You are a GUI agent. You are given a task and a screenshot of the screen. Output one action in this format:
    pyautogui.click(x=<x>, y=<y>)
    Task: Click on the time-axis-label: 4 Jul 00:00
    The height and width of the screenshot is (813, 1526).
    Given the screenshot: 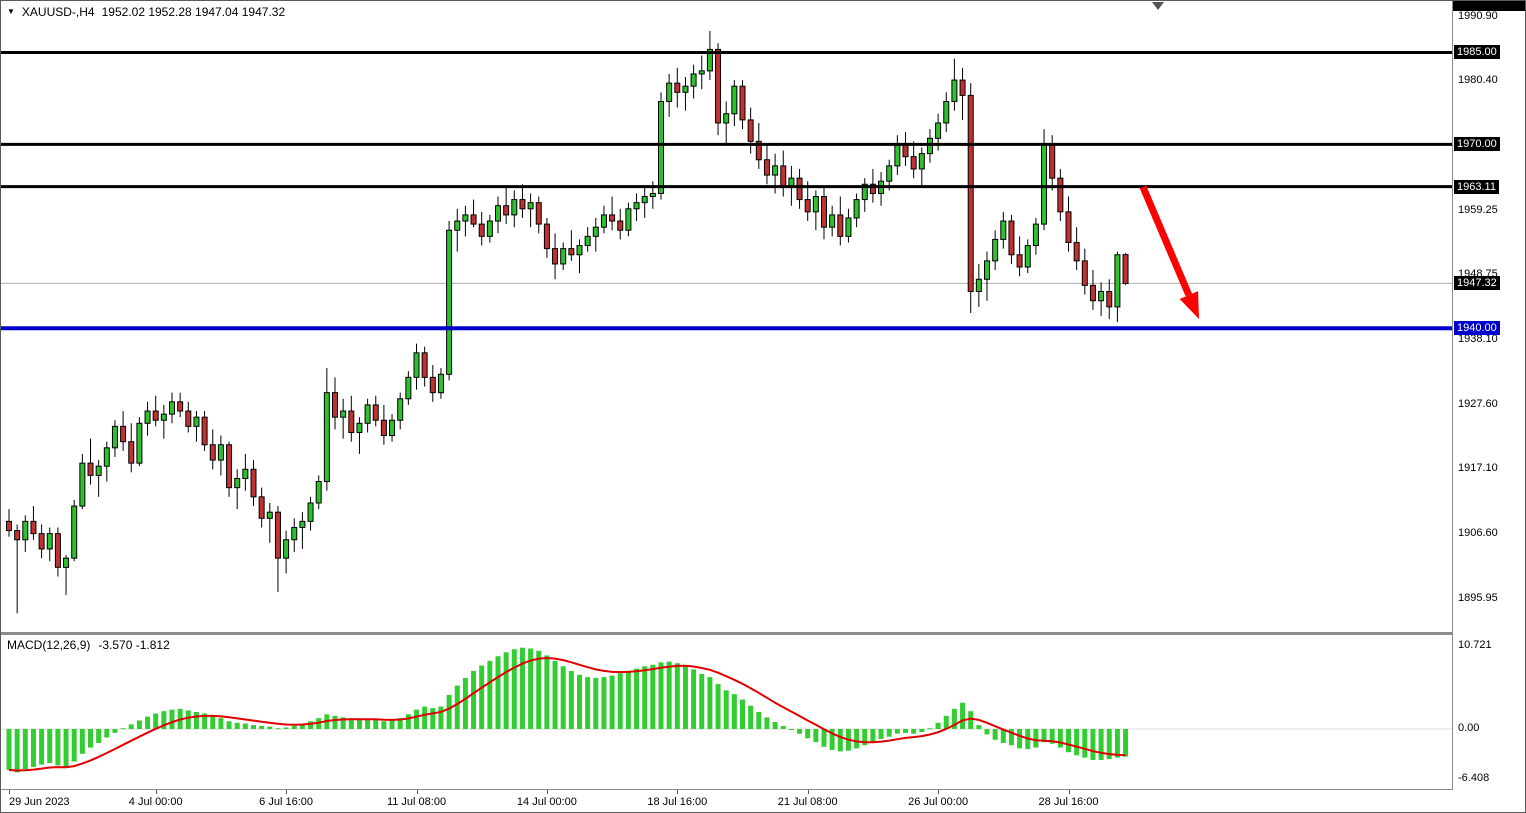 What is the action you would take?
    pyautogui.click(x=155, y=802)
    